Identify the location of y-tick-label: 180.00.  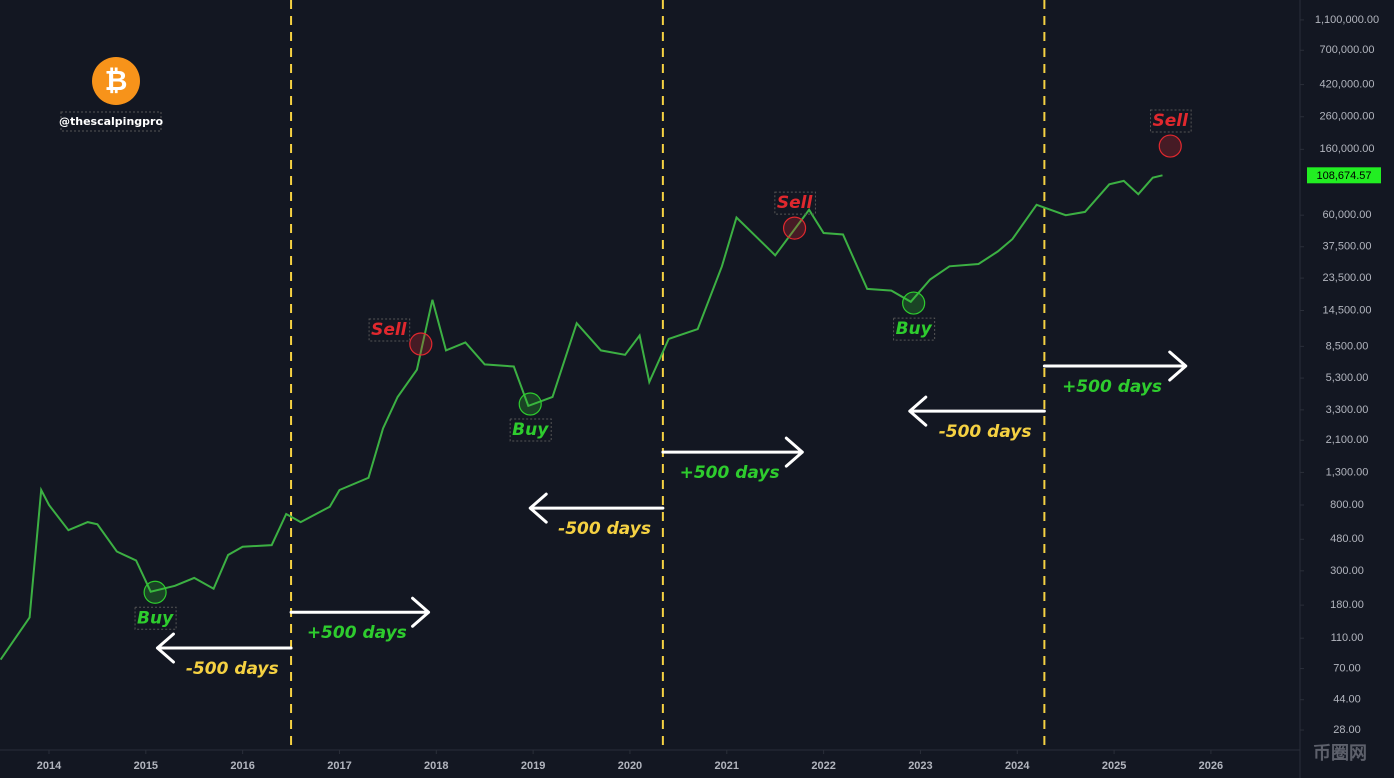
(1347, 605).